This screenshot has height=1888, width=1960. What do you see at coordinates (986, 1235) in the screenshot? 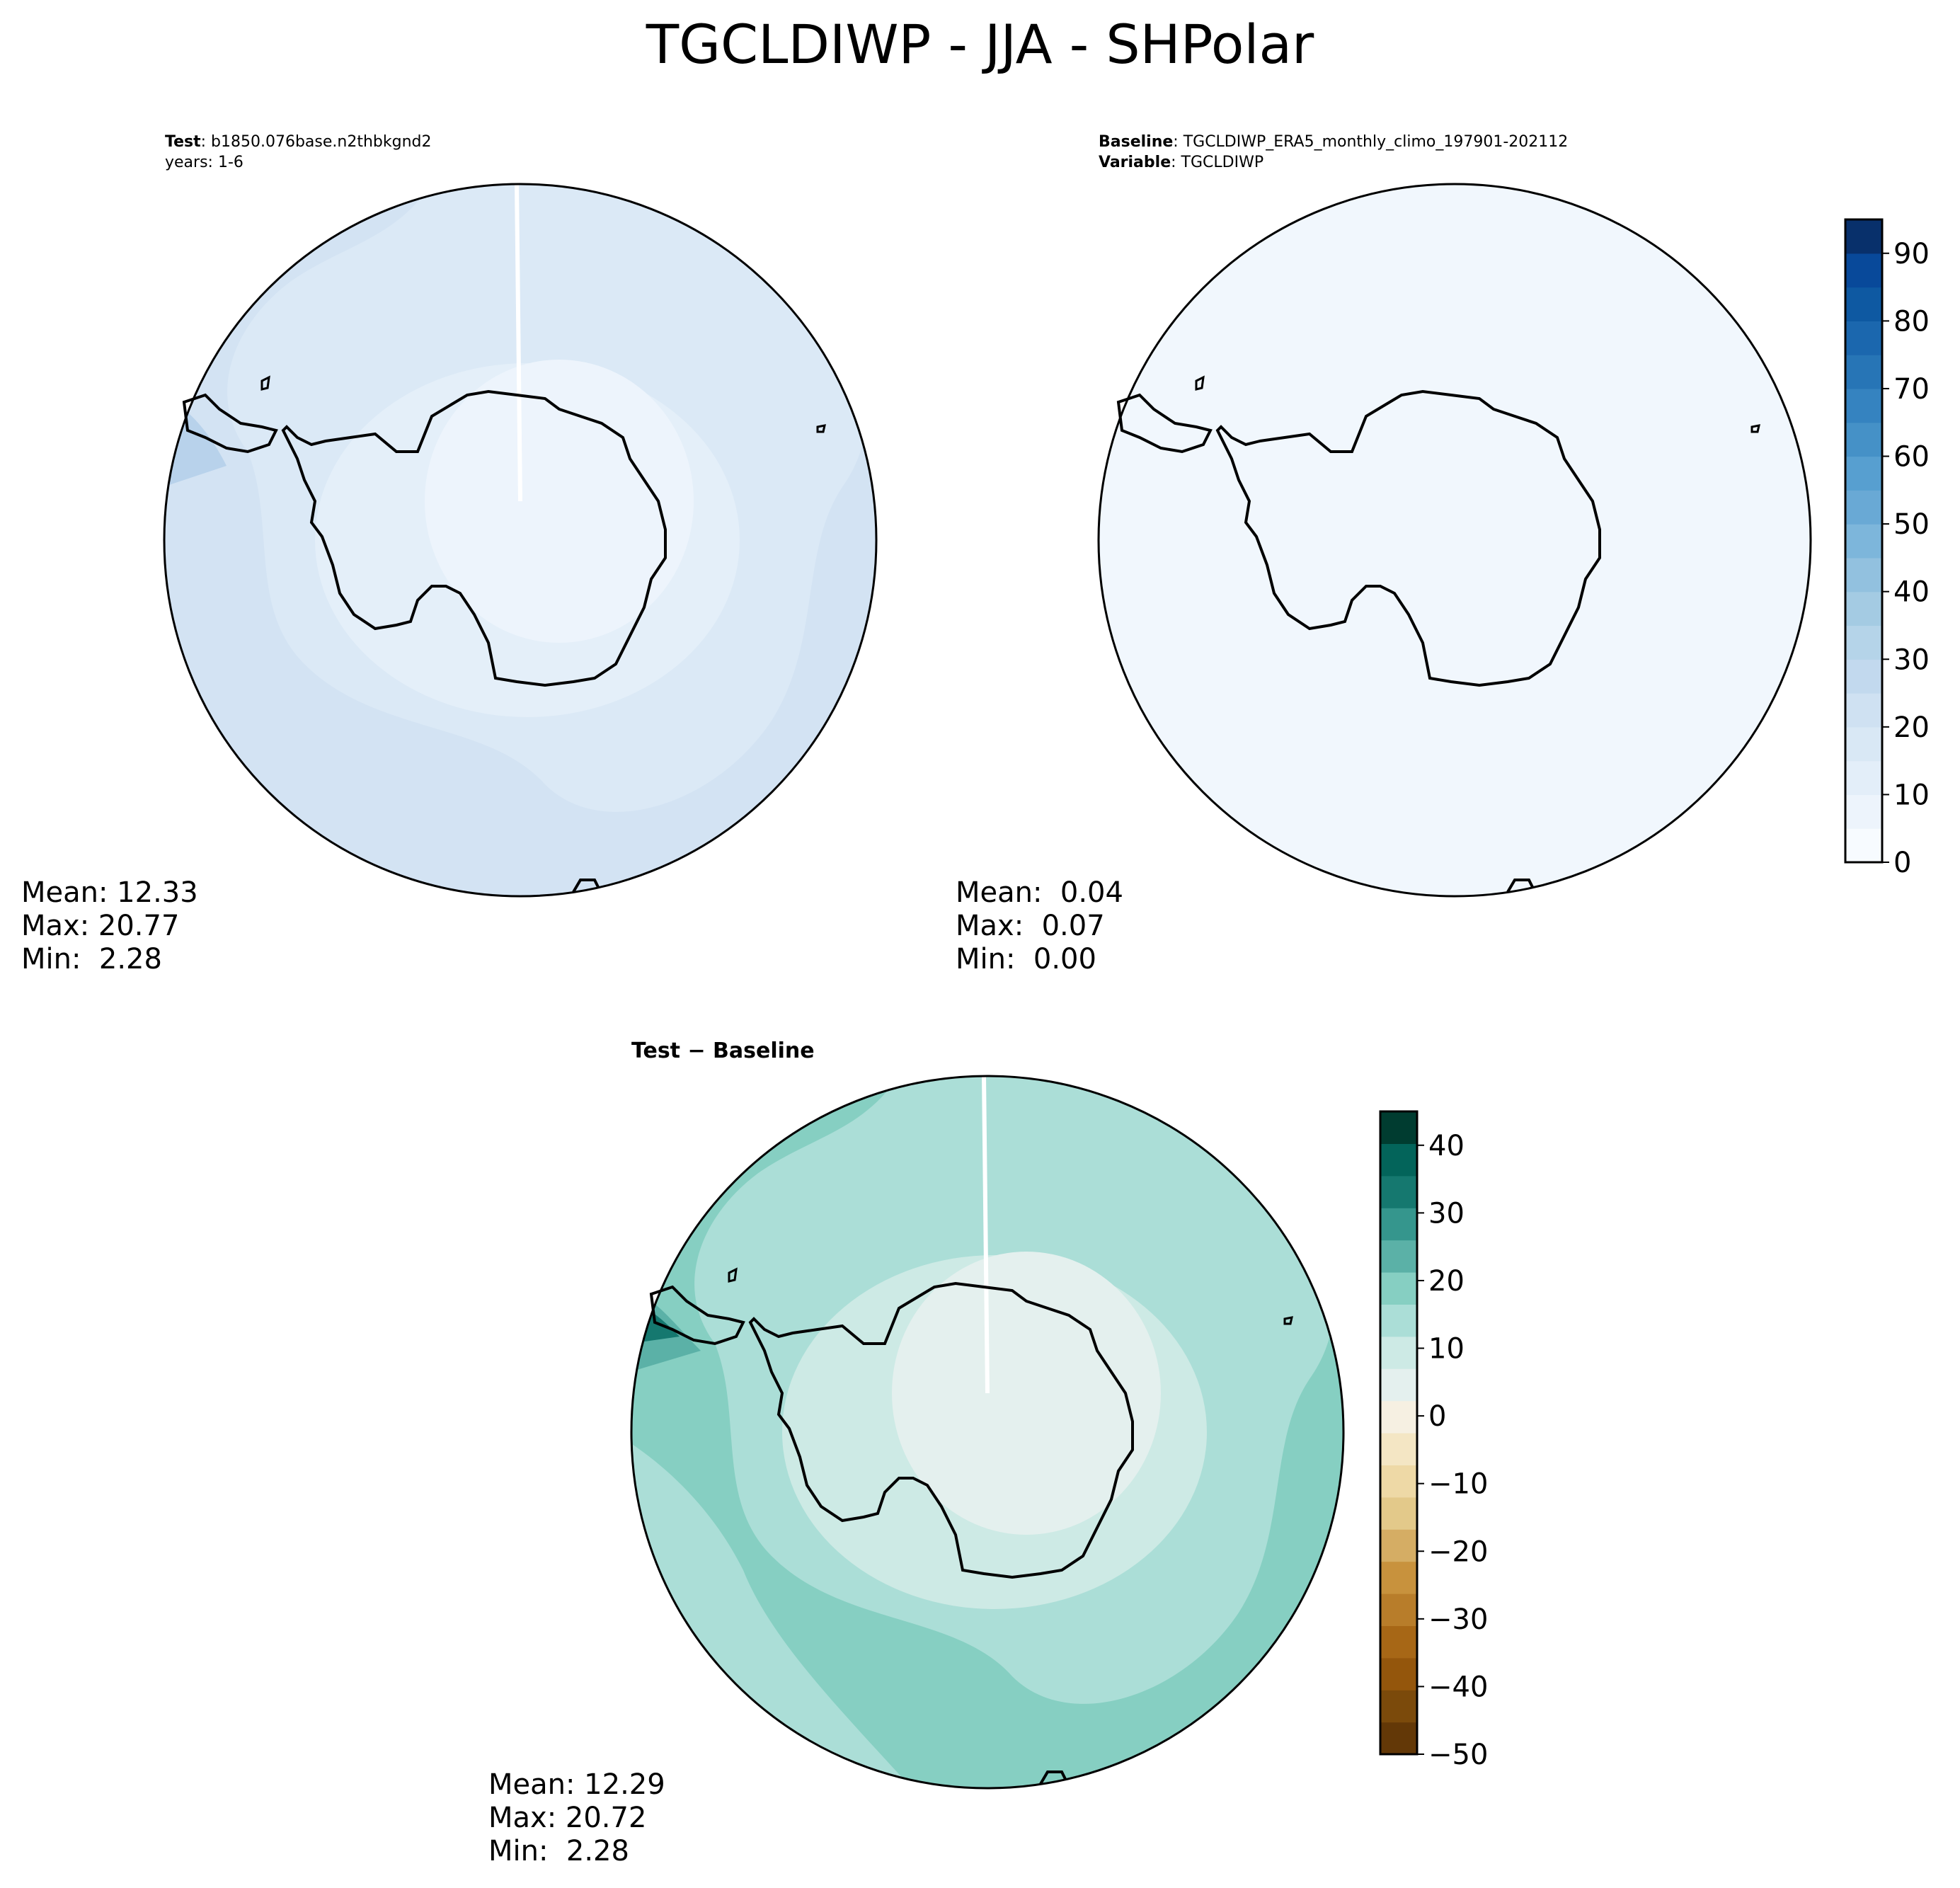
I see `diff-seam-line` at bounding box center [986, 1235].